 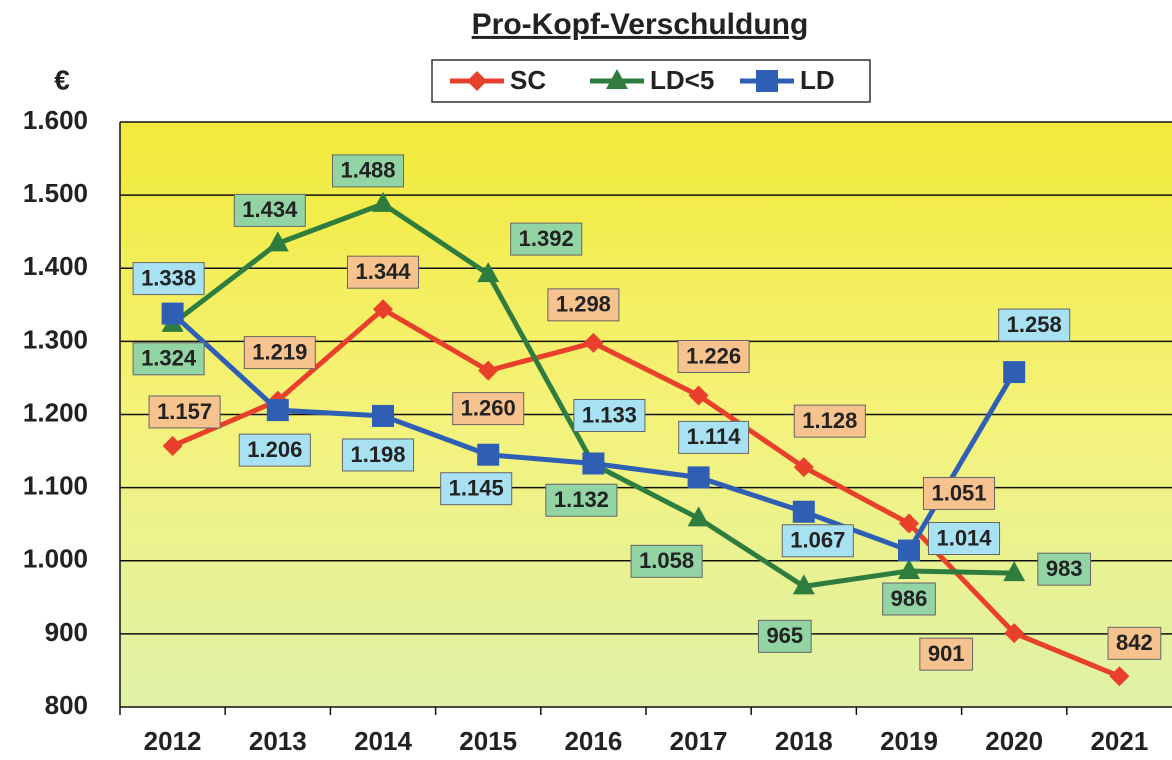 I want to click on data-label-text: 1.145, so click(x=476, y=488).